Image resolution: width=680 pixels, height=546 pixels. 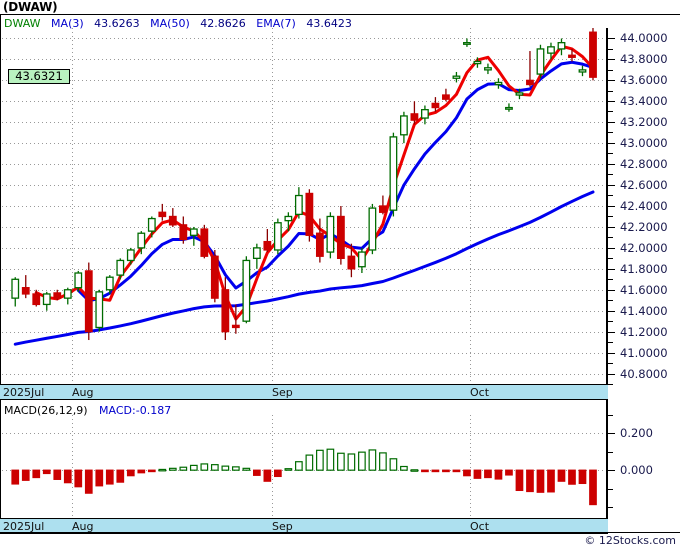 I want to click on footer-credit: © 12Stocks.com, so click(x=630, y=540).